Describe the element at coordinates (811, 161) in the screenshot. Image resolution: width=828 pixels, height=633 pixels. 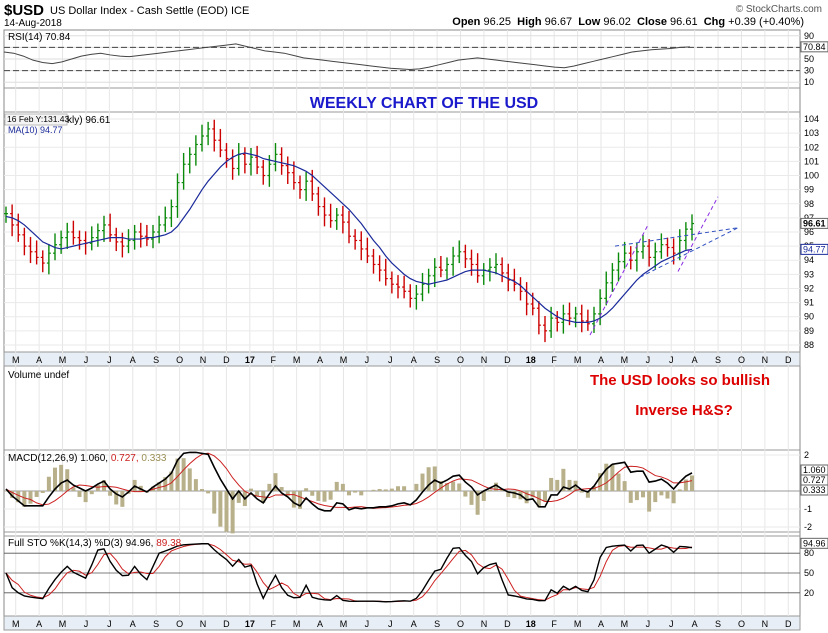
I see `price-tick-label: 101` at that location.